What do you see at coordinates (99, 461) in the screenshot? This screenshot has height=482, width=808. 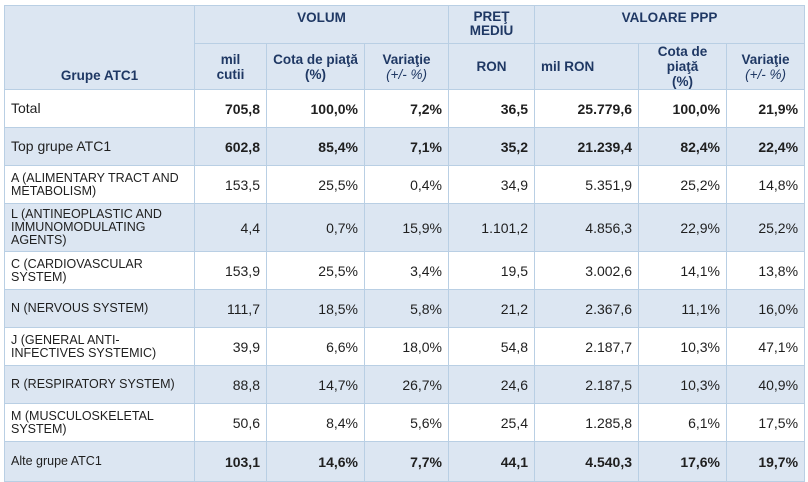 I see `row-label: Alte grupe ATC1` at bounding box center [99, 461].